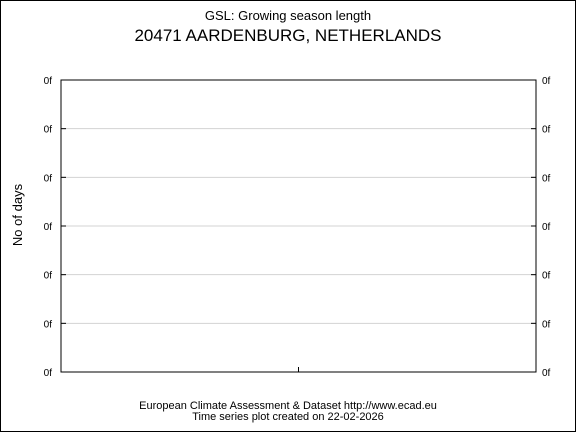 The width and height of the screenshot is (576, 432). I want to click on footer-created: Time series plot created on 22-02-2026, so click(288, 417).